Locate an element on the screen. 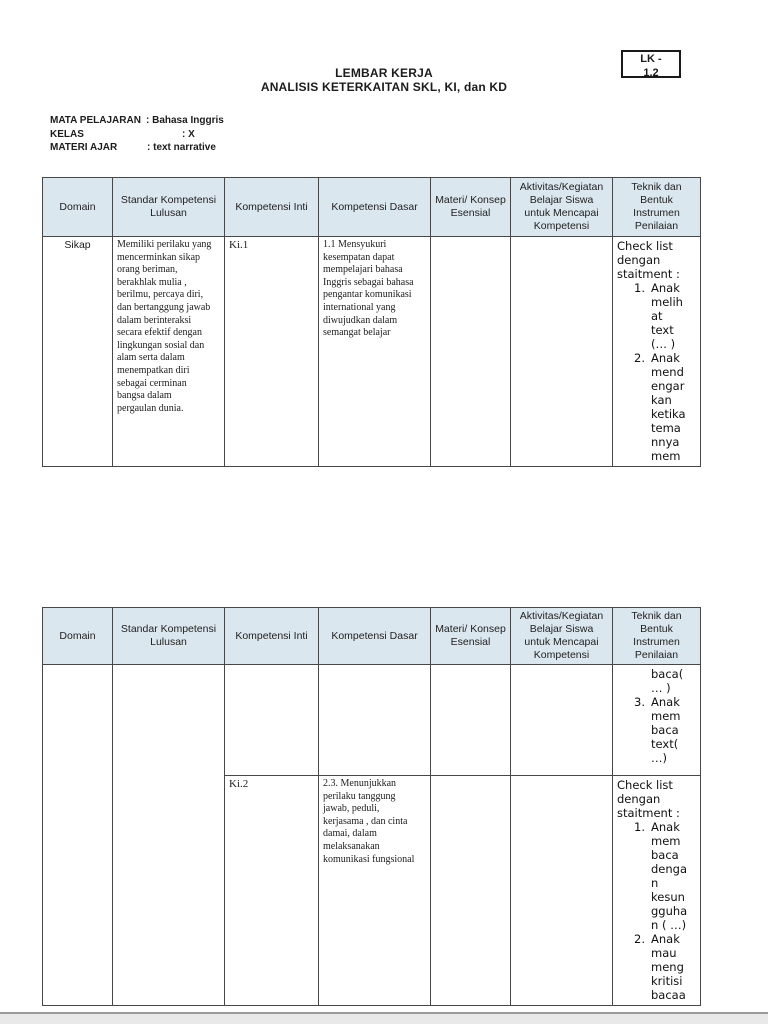 This screenshot has width=768, height=1024. checklist-item: 1. Anak melih at text (… ) is located at coordinates (656, 316).